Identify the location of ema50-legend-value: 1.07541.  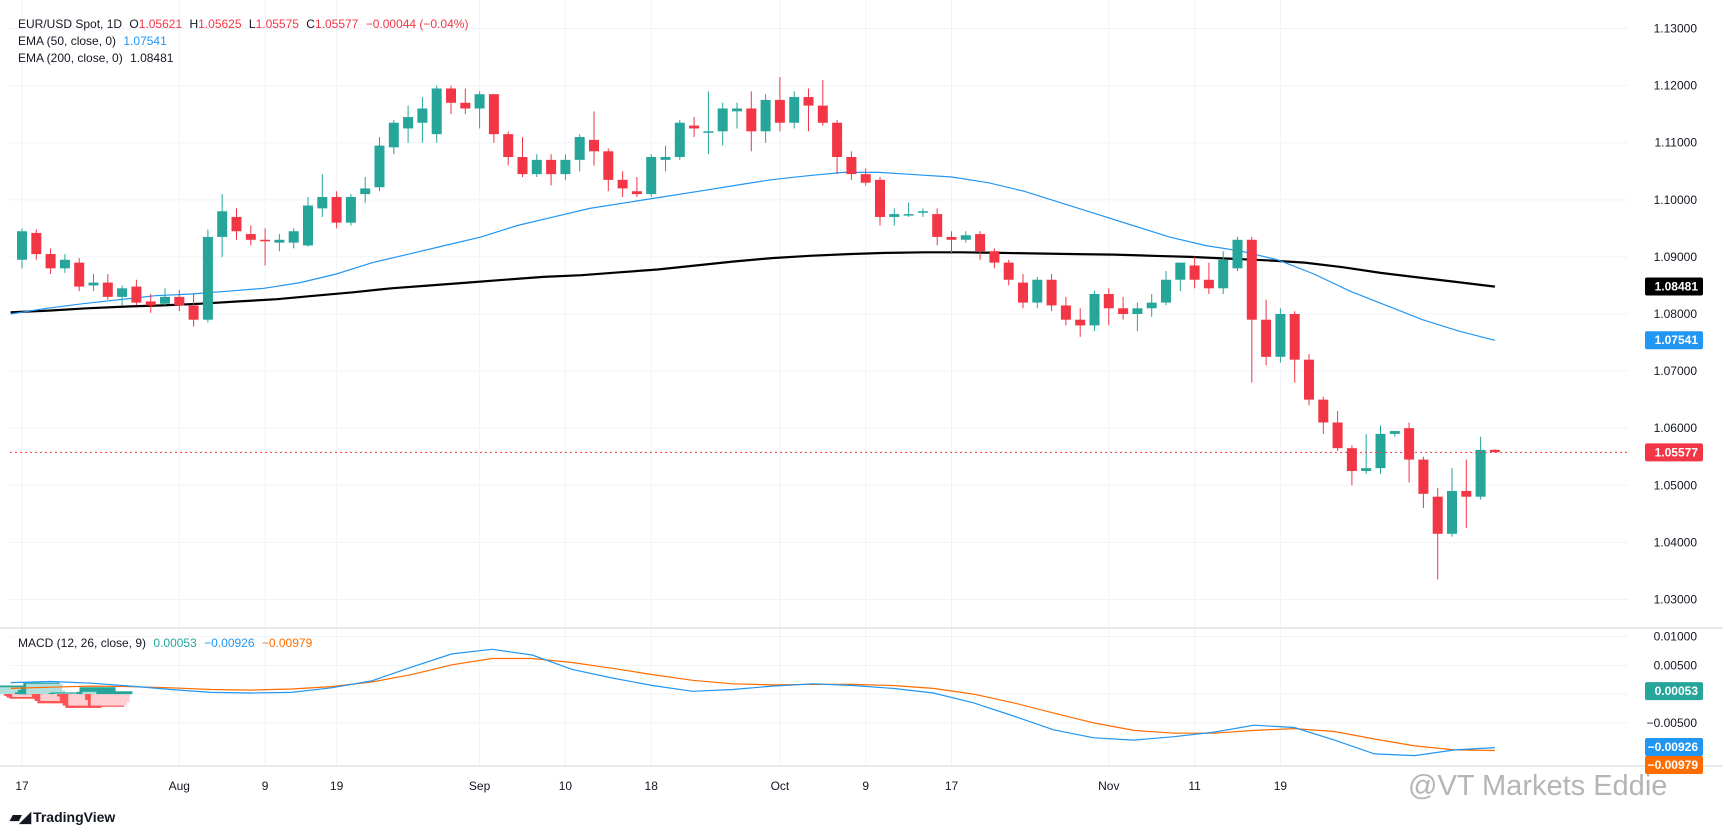
(145, 41).